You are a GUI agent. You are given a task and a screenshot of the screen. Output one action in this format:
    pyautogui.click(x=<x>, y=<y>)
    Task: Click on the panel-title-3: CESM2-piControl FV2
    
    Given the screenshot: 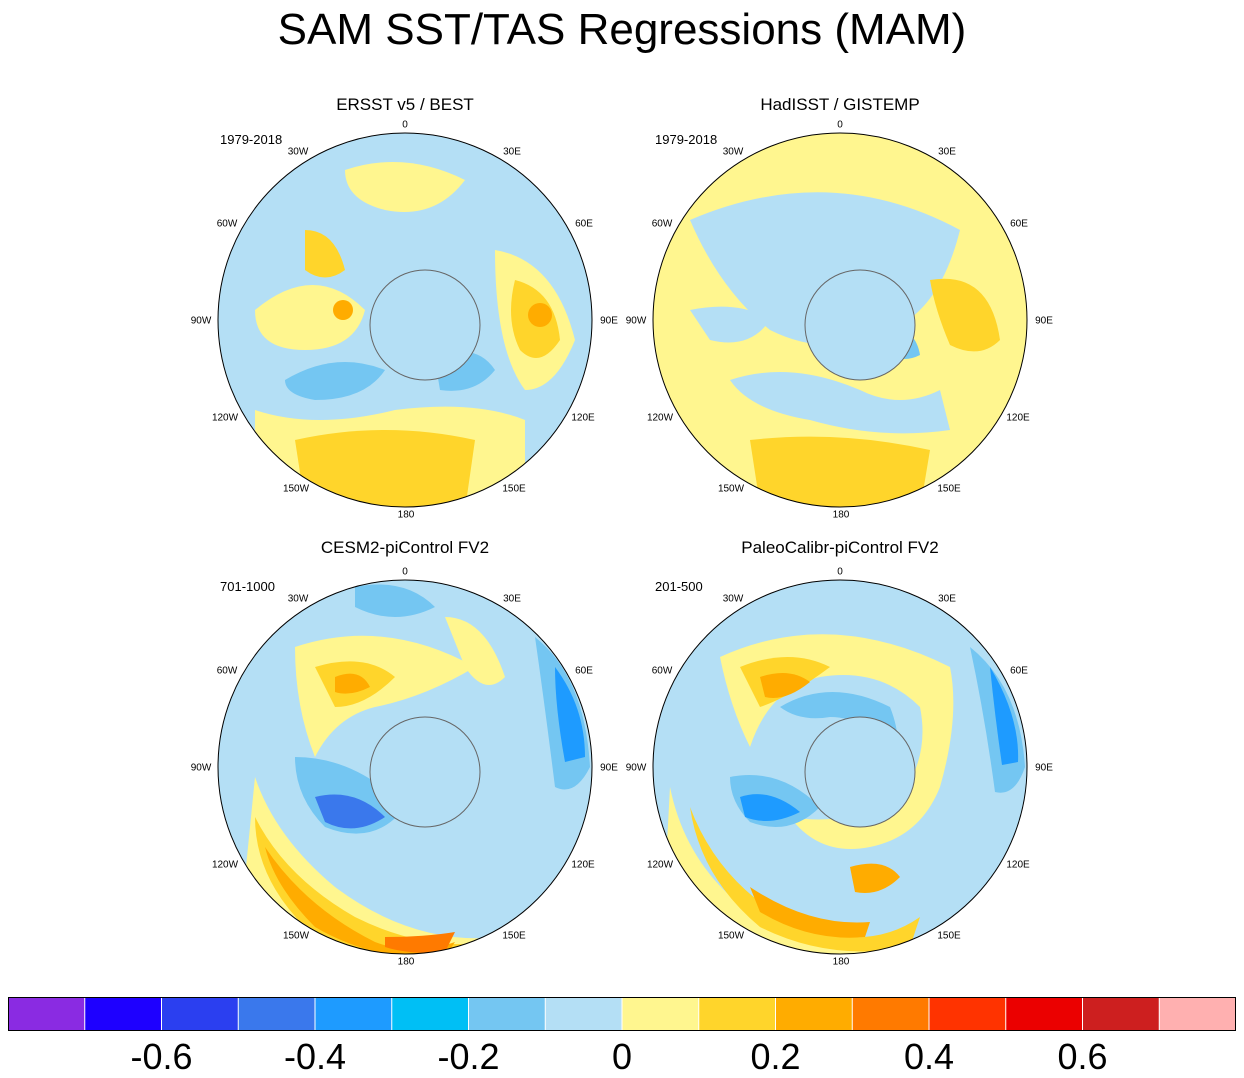 What is the action you would take?
    pyautogui.click(x=405, y=547)
    